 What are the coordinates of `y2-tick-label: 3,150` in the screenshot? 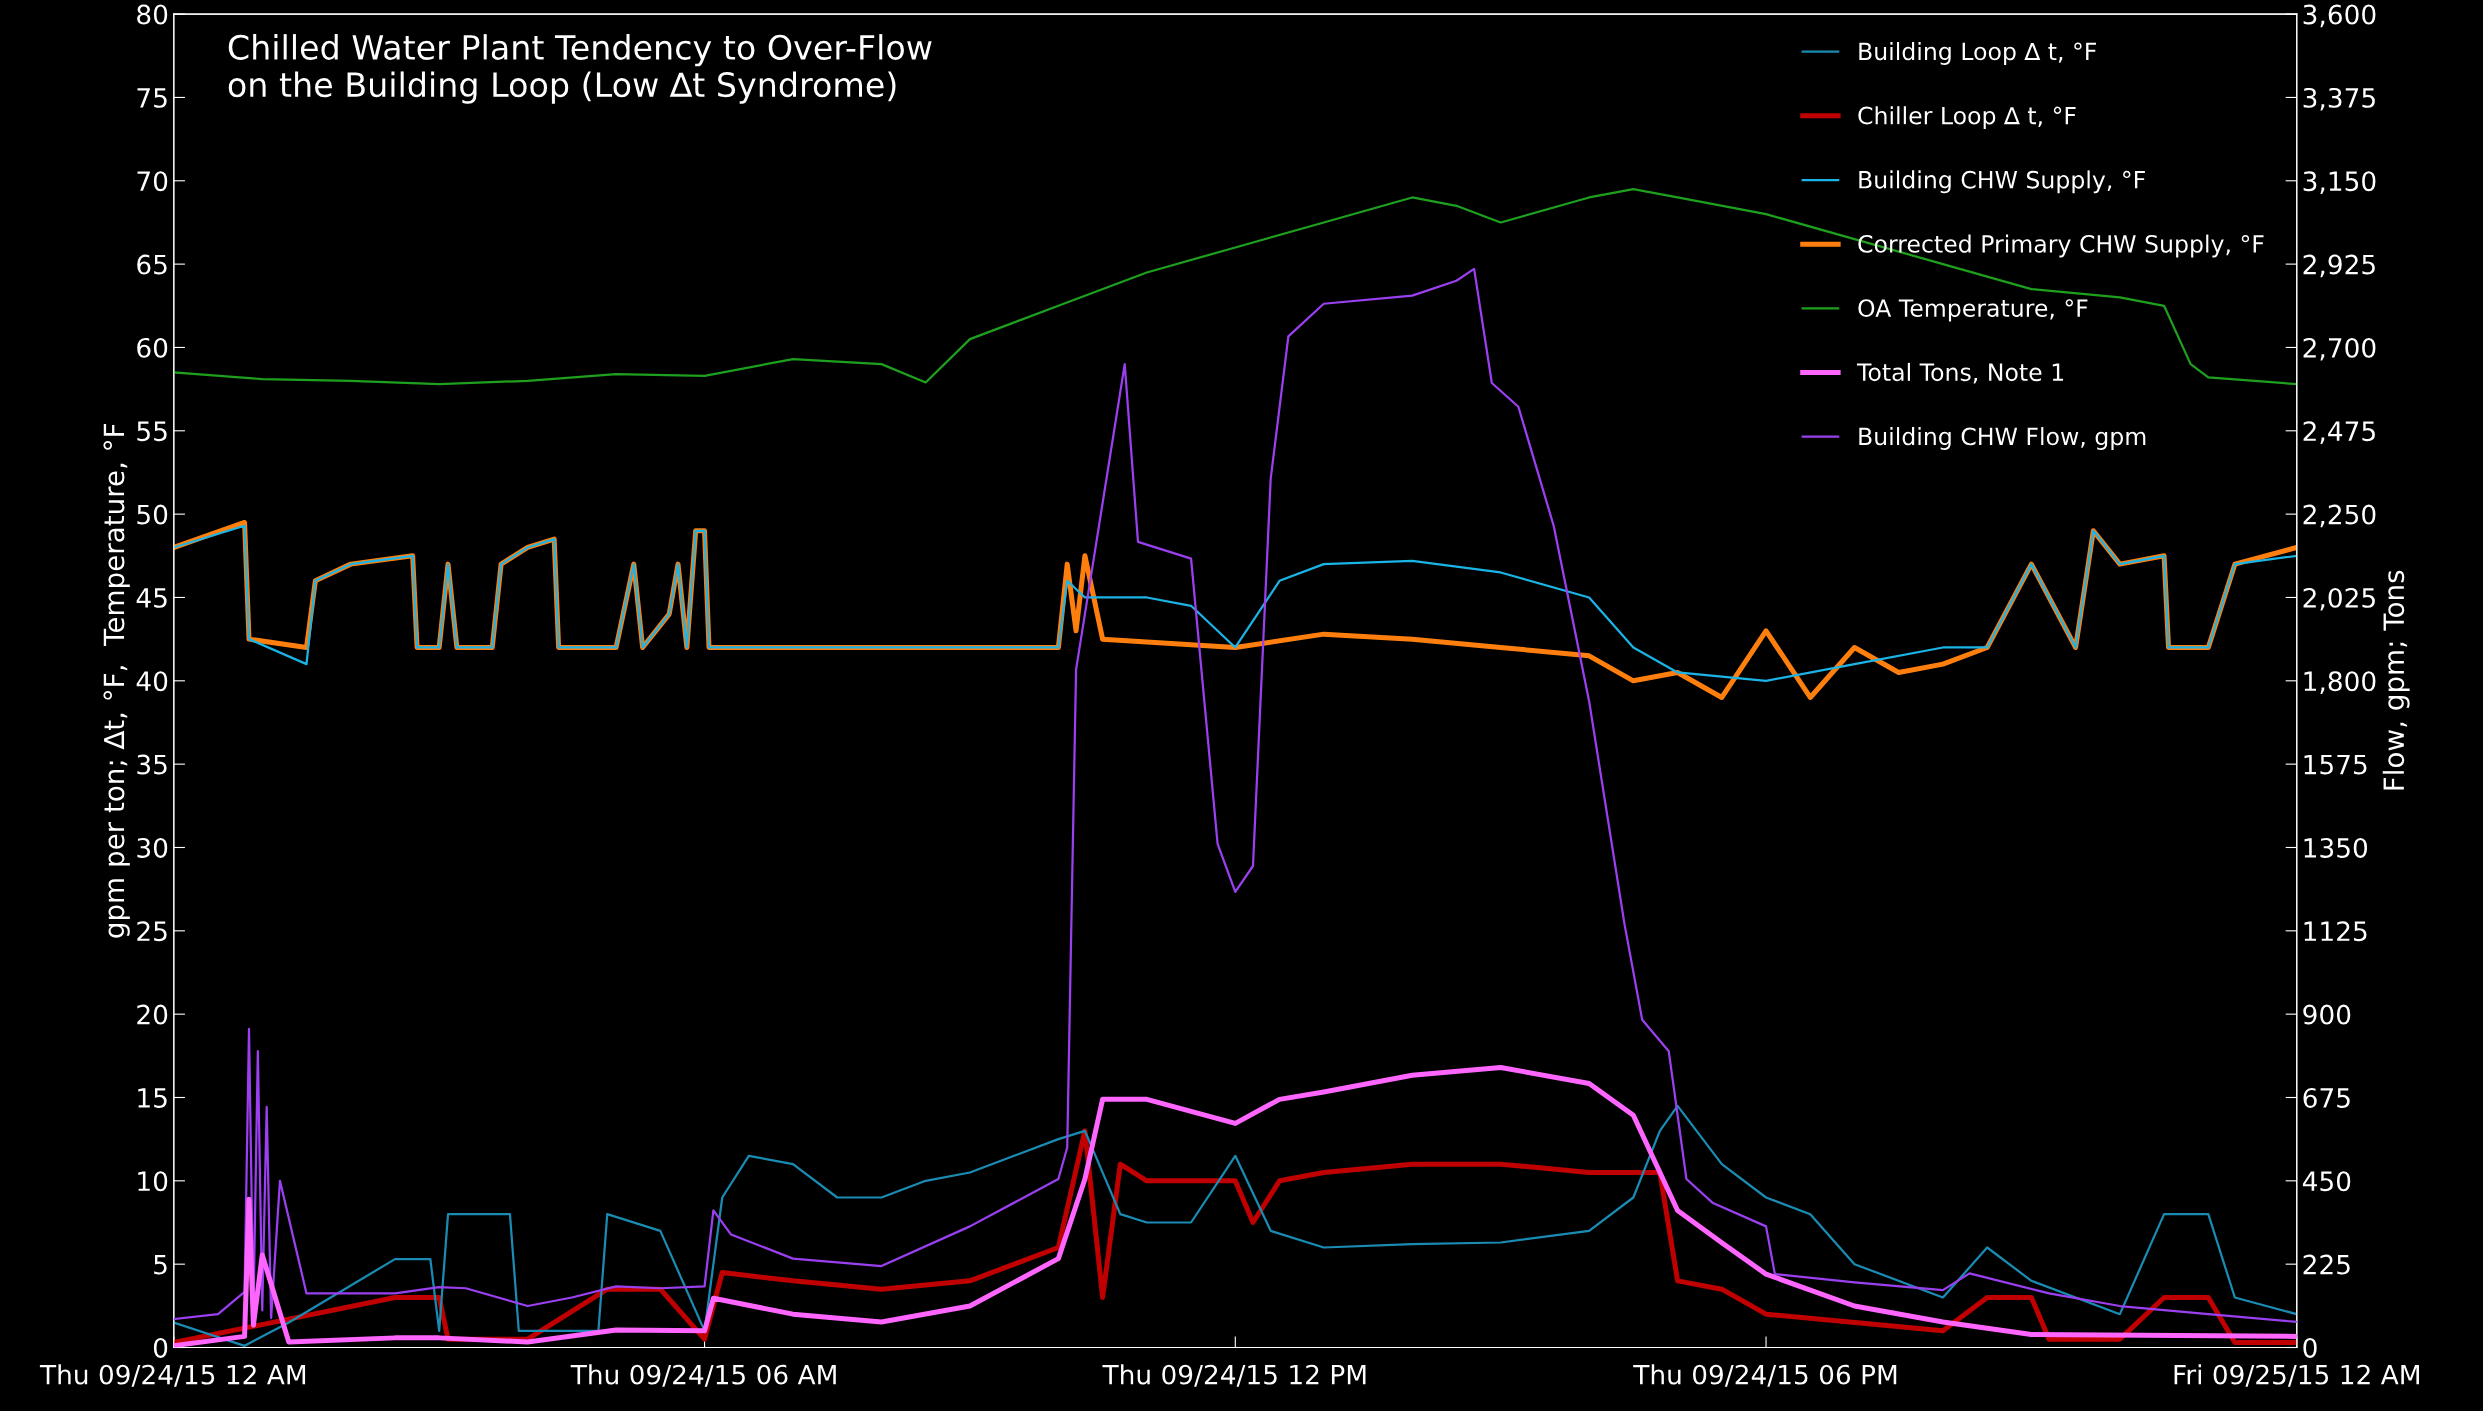 It's located at (2339, 182).